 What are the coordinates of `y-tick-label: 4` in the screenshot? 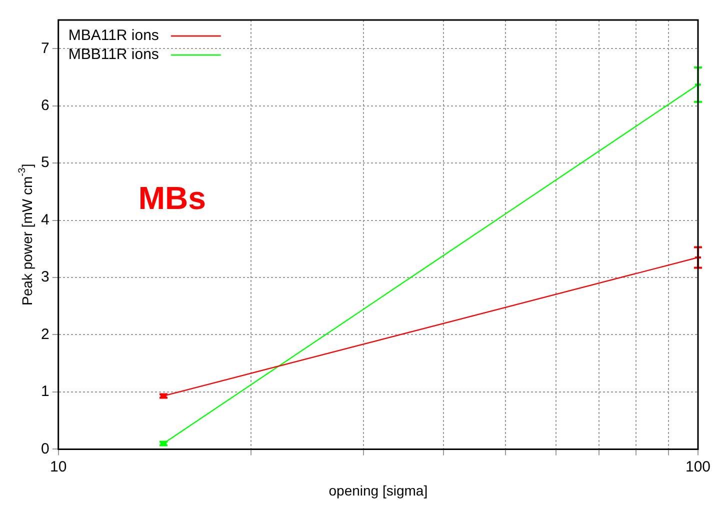 It's located at (45, 219).